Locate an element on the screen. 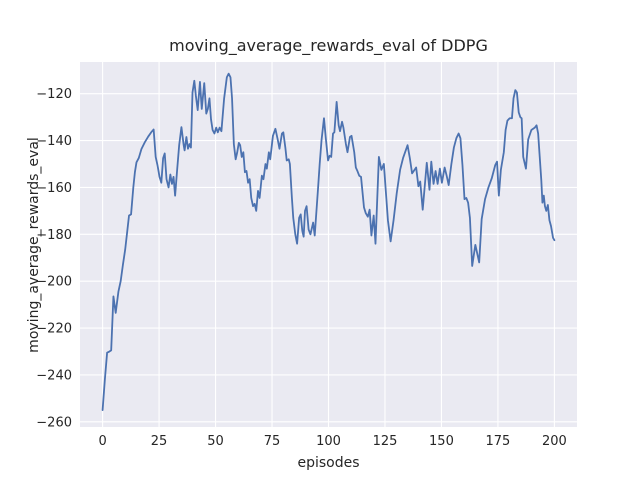  x-tick-label: 25 is located at coordinates (159, 441).